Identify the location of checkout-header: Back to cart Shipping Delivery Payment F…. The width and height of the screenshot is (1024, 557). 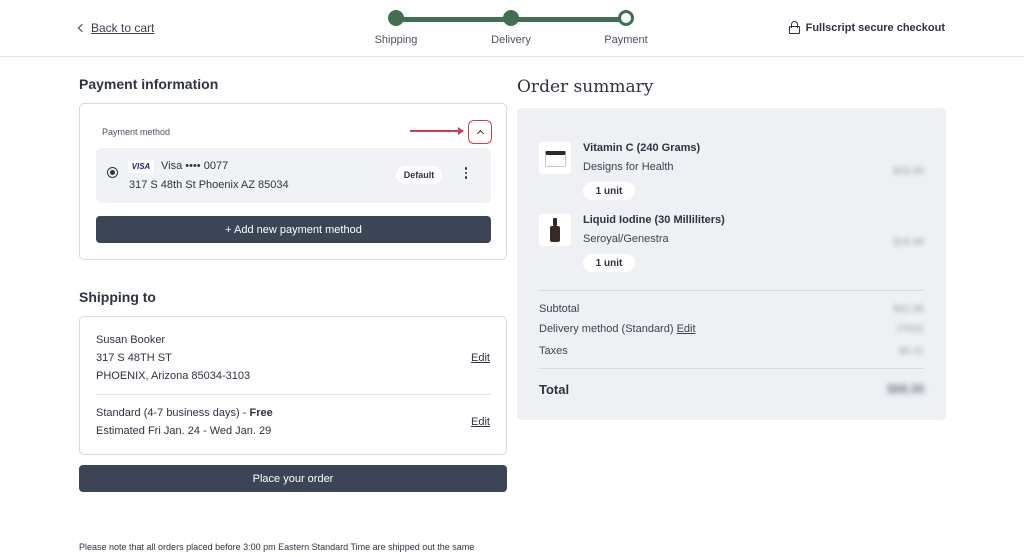
(512, 28).